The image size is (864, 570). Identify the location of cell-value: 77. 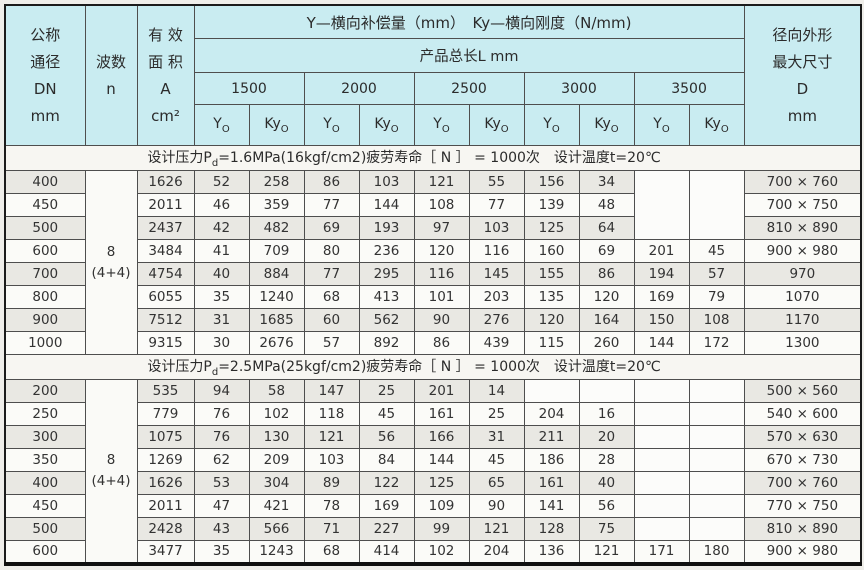
(331, 205).